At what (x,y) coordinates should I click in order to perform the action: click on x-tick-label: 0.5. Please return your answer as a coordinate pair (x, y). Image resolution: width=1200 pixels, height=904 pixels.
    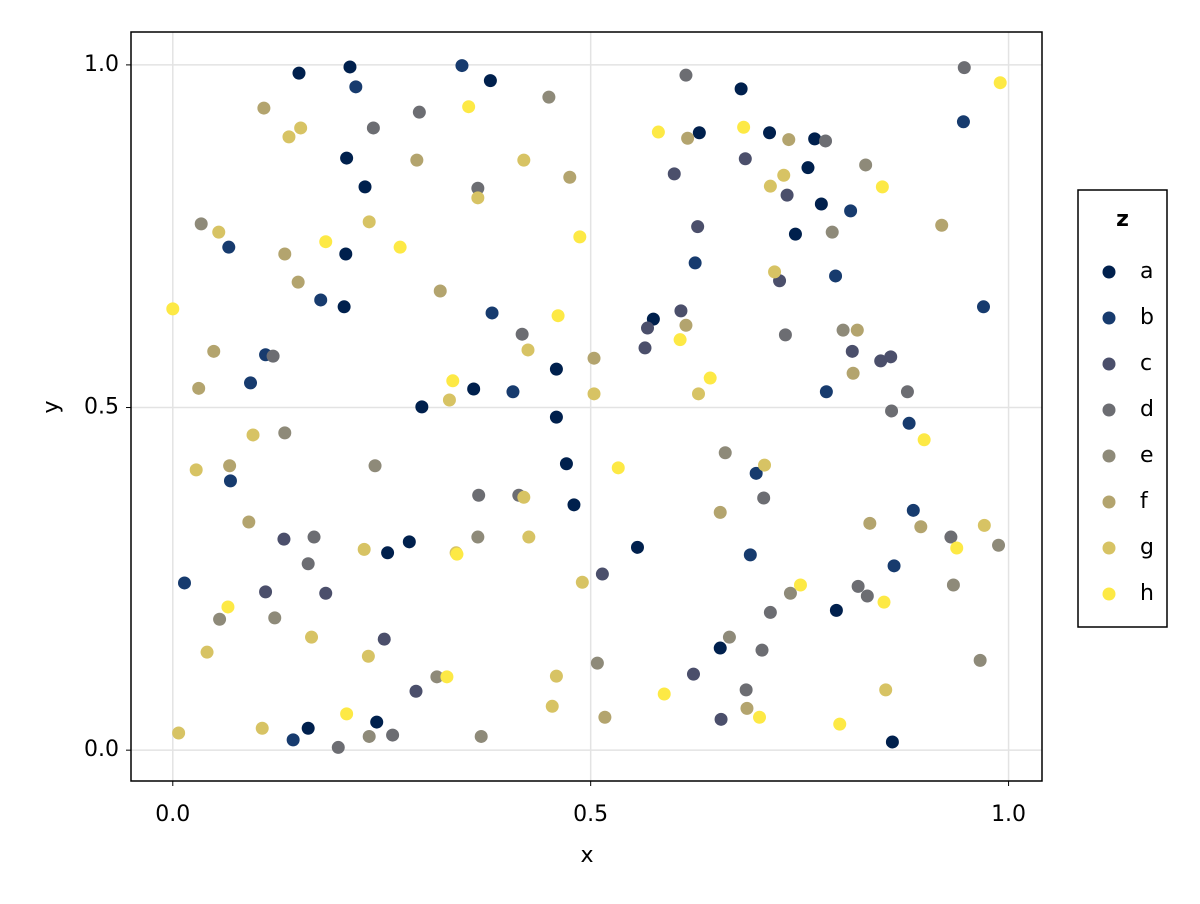
    Looking at the image, I should click on (590, 814).